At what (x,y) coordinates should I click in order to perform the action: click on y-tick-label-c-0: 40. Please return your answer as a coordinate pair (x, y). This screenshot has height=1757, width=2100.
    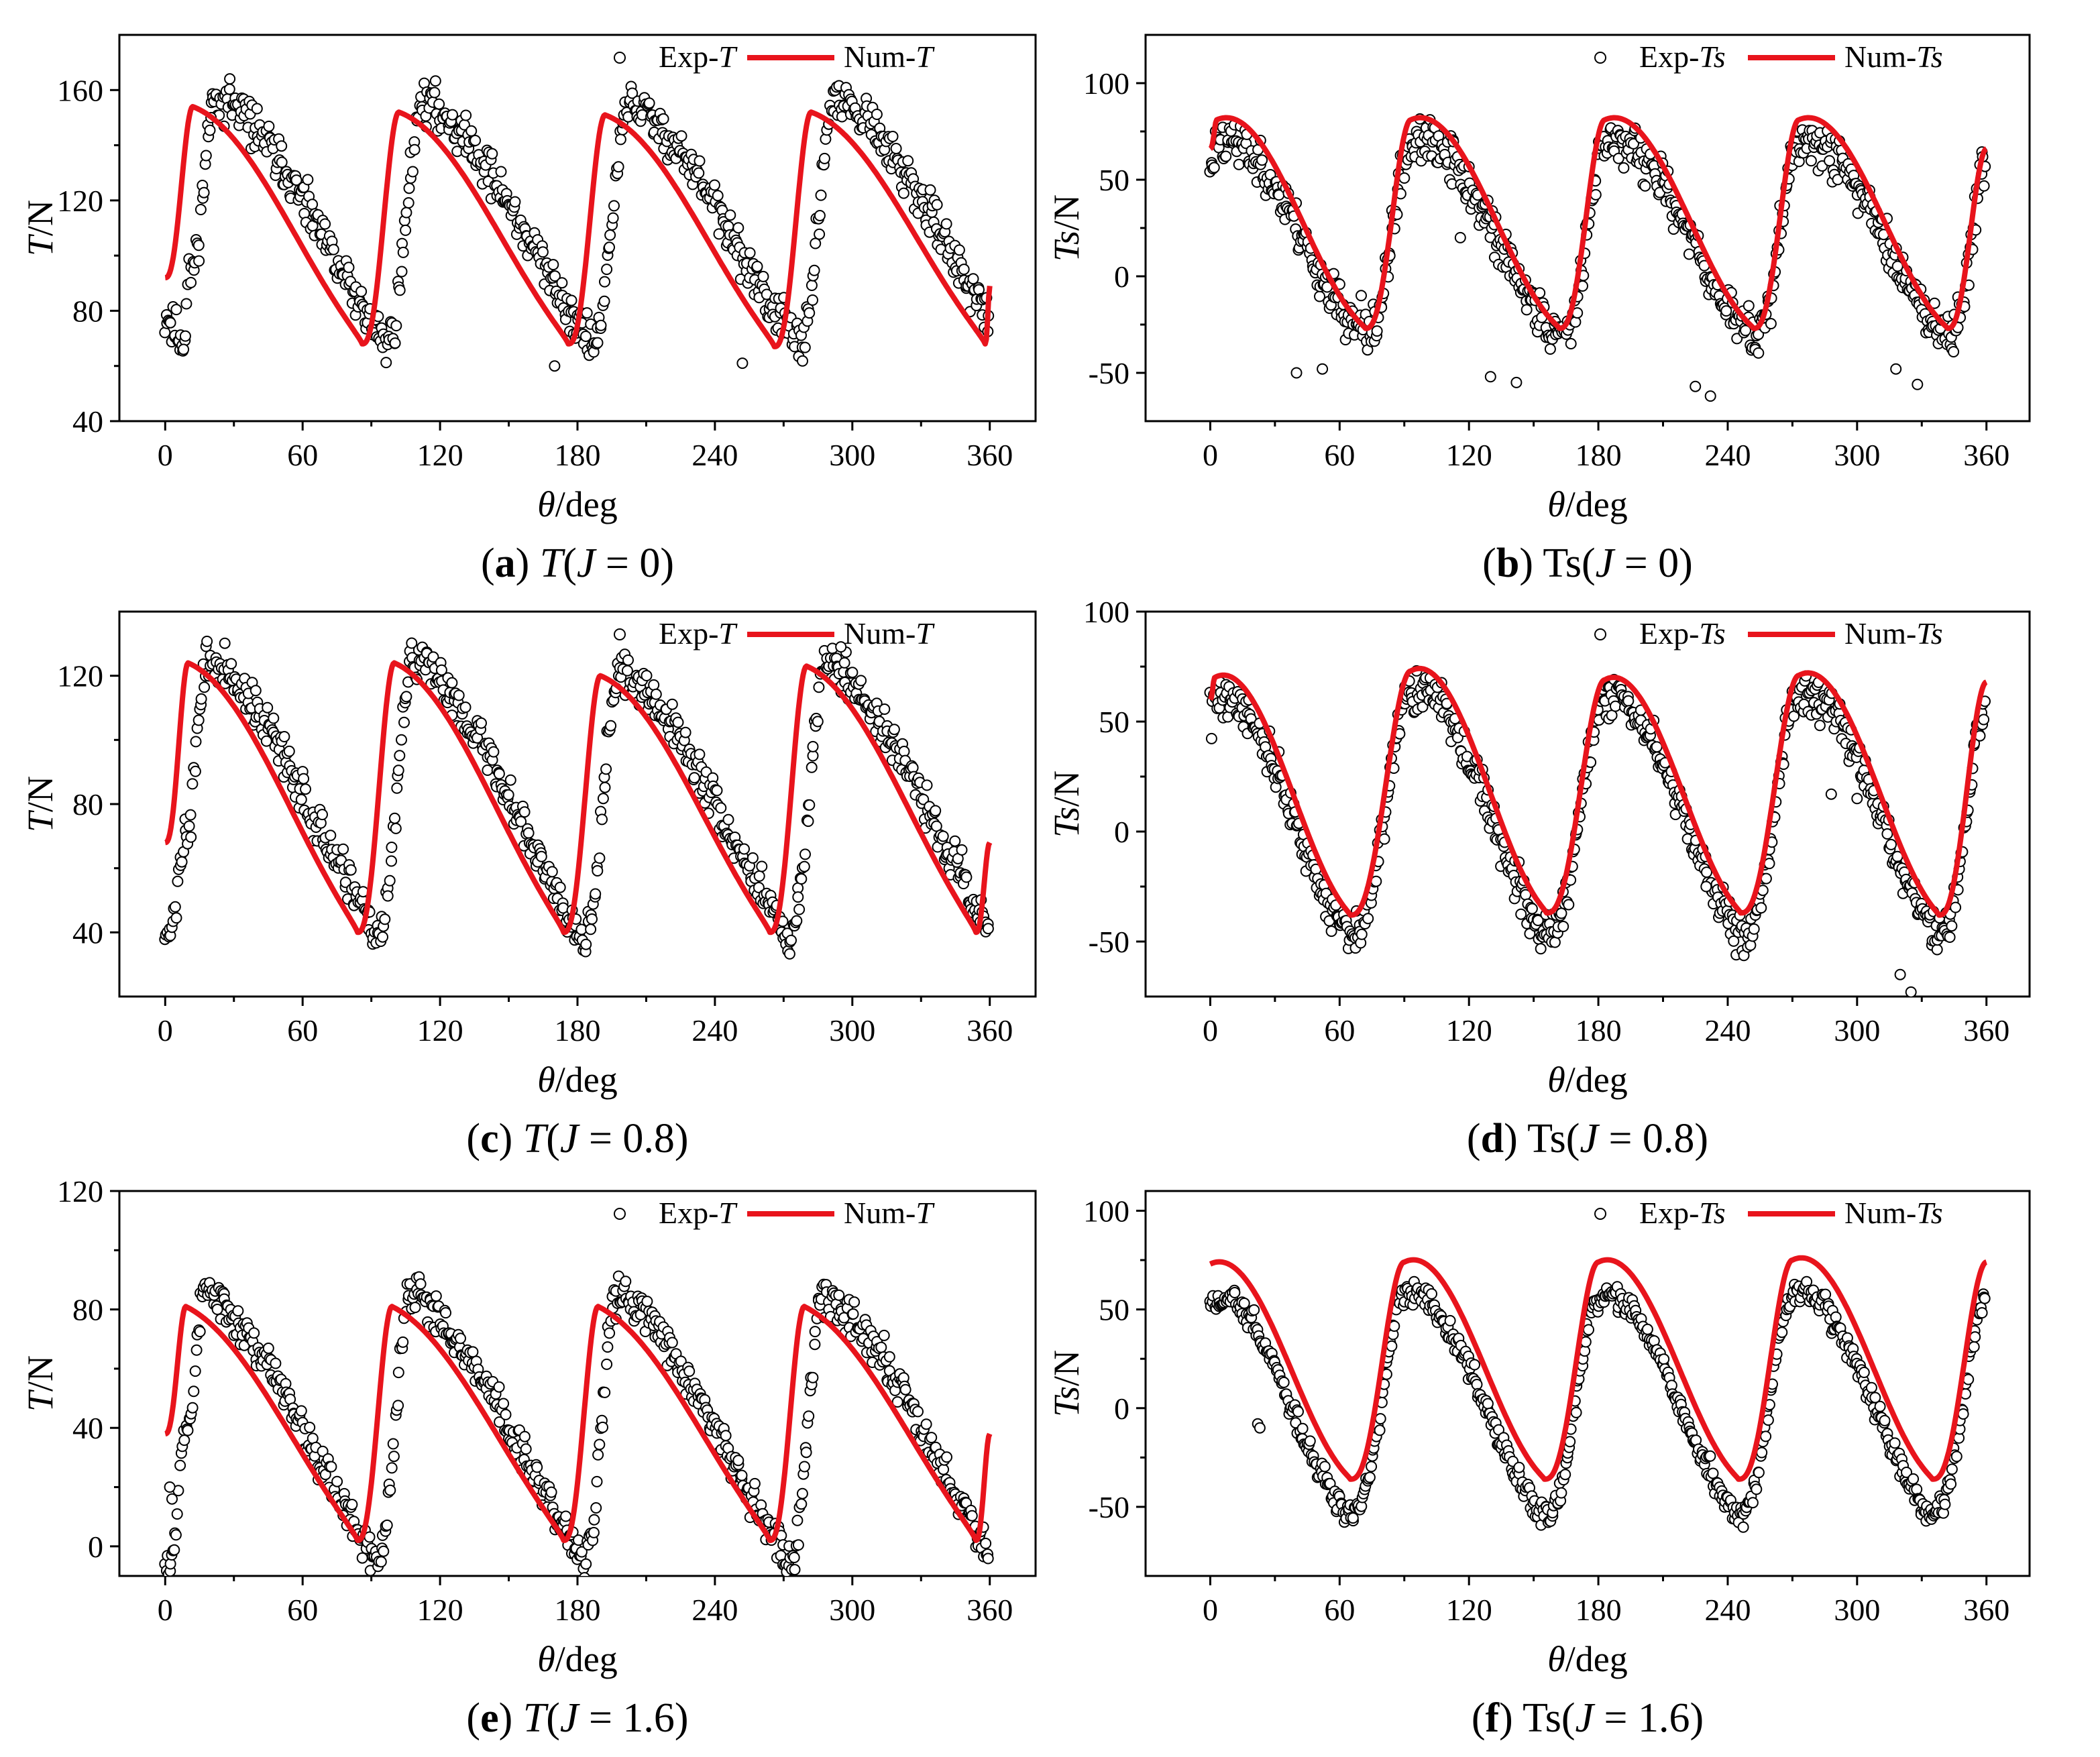
    Looking at the image, I should click on (87, 932).